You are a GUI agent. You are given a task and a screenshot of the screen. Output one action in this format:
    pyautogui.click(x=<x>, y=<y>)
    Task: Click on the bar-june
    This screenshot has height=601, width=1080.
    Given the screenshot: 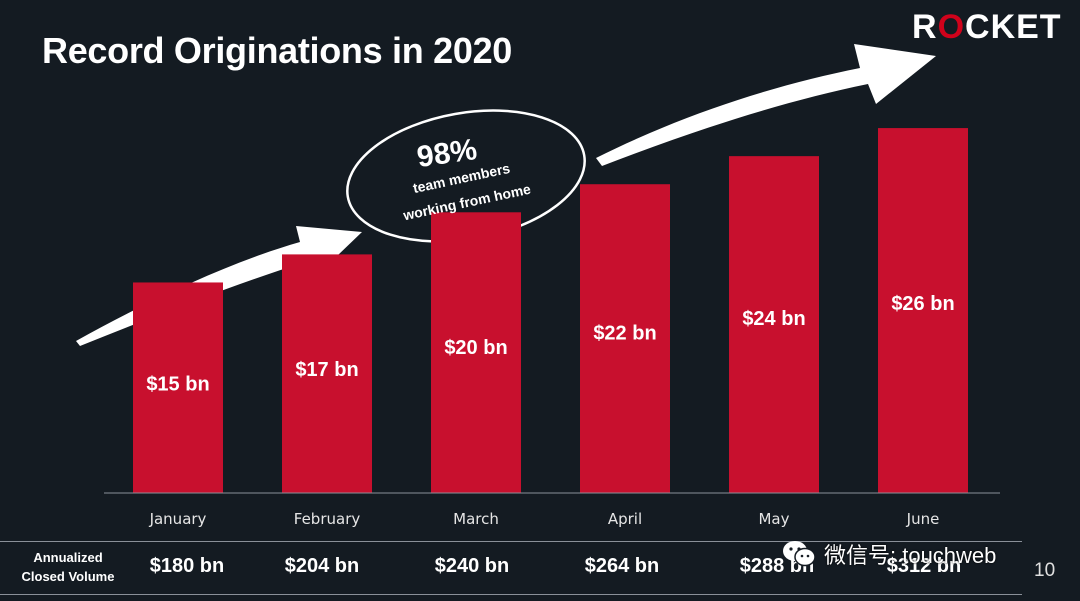 What is the action you would take?
    pyautogui.click(x=923, y=311)
    